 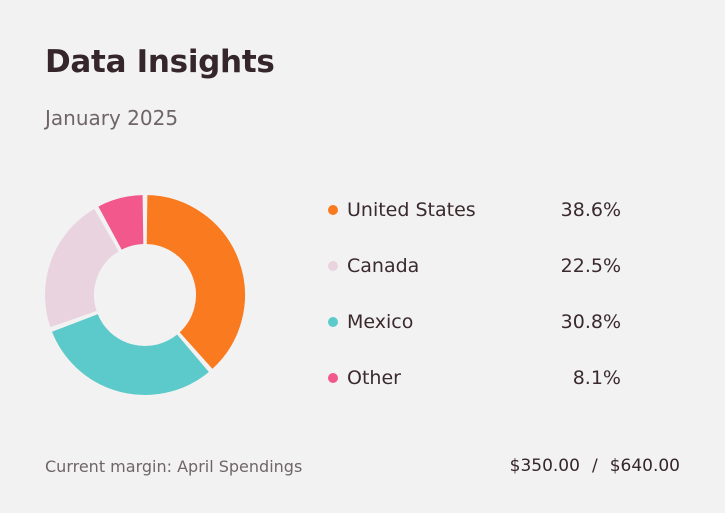 What do you see at coordinates (590, 210) in the screenshot?
I see `legend-value: 38.6%` at bounding box center [590, 210].